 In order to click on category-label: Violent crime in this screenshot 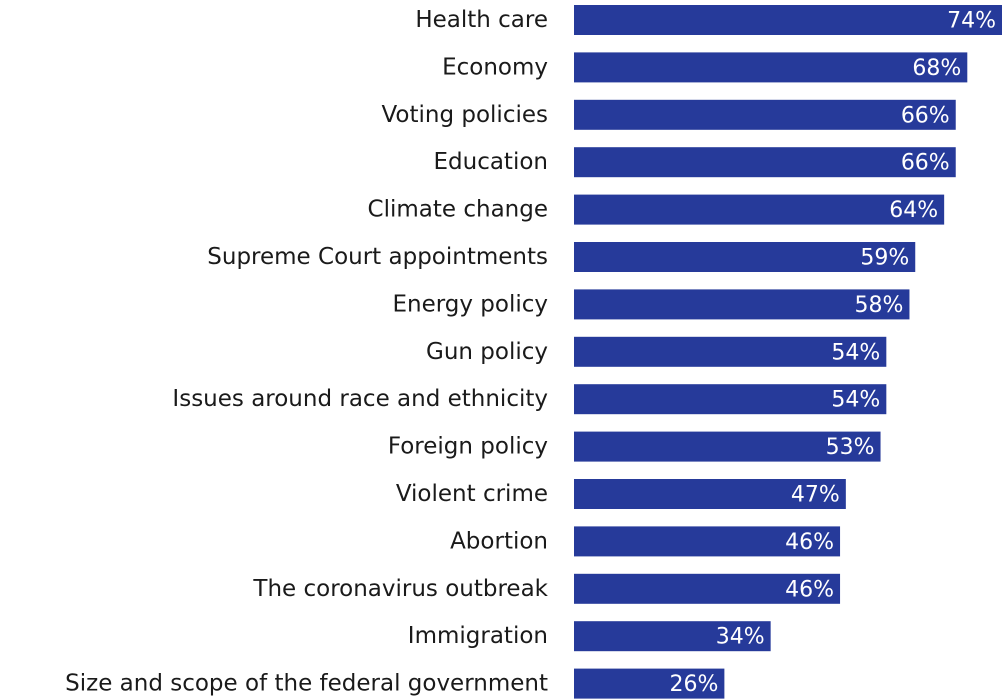, I will do `click(472, 494)`.